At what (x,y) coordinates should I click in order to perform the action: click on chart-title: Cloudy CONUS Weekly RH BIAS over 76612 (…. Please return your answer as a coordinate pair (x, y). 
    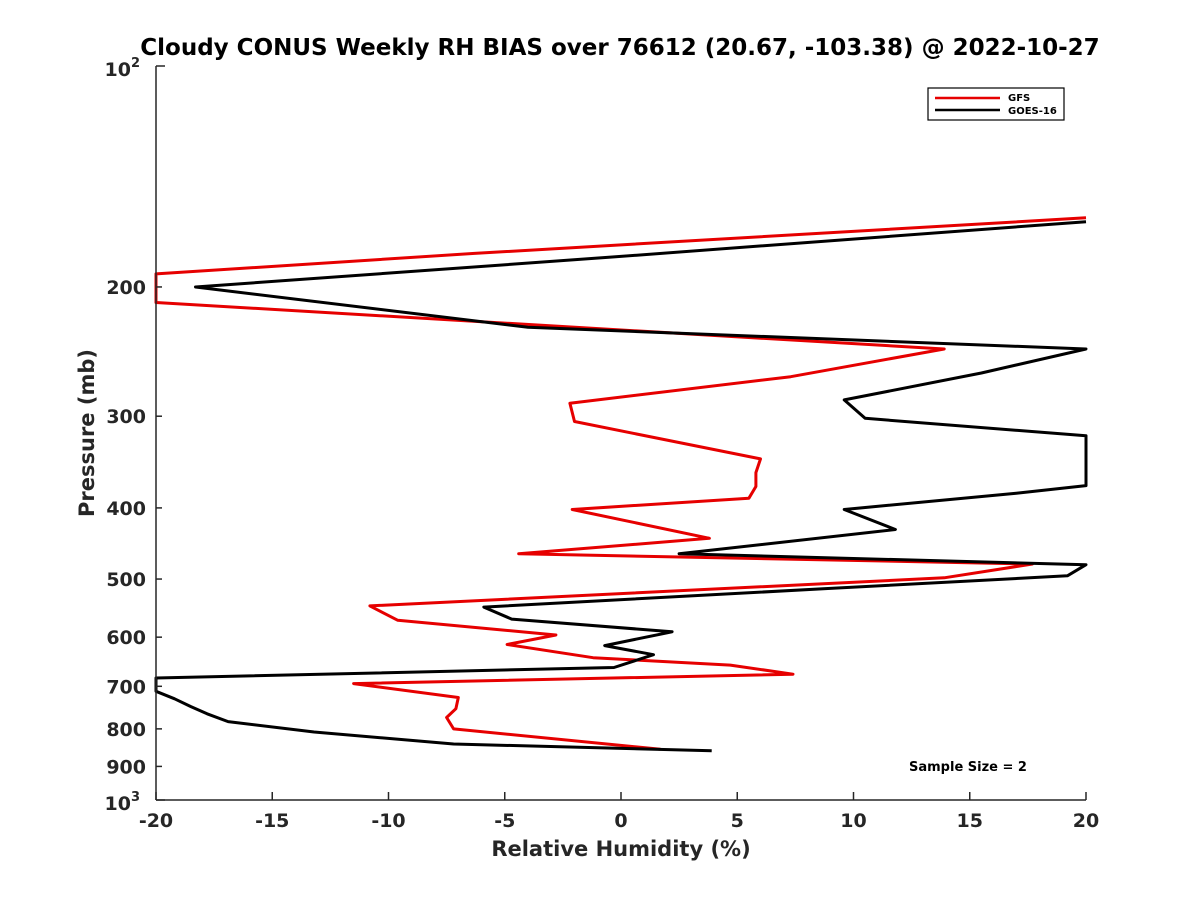
    Looking at the image, I should click on (619, 48).